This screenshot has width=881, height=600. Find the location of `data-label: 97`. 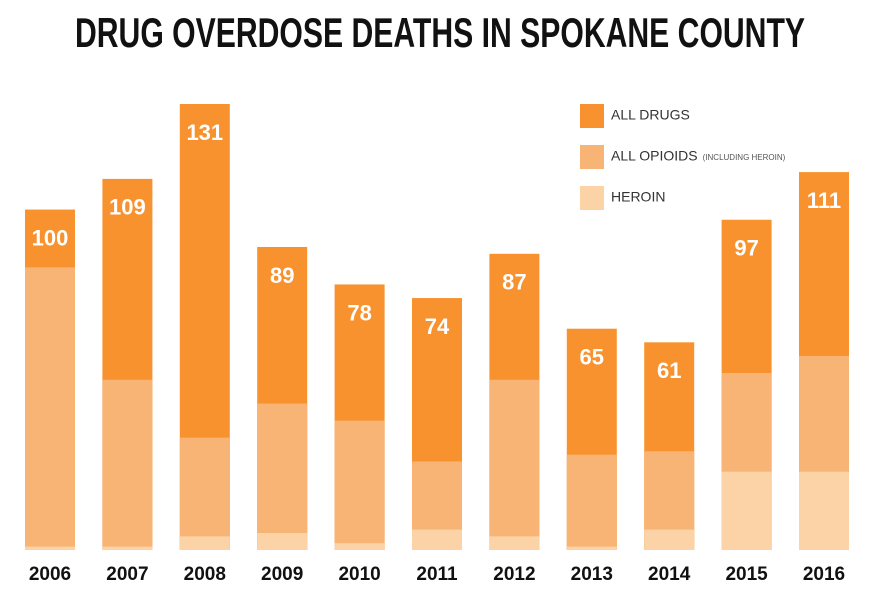

data-label: 97 is located at coordinates (746, 248).